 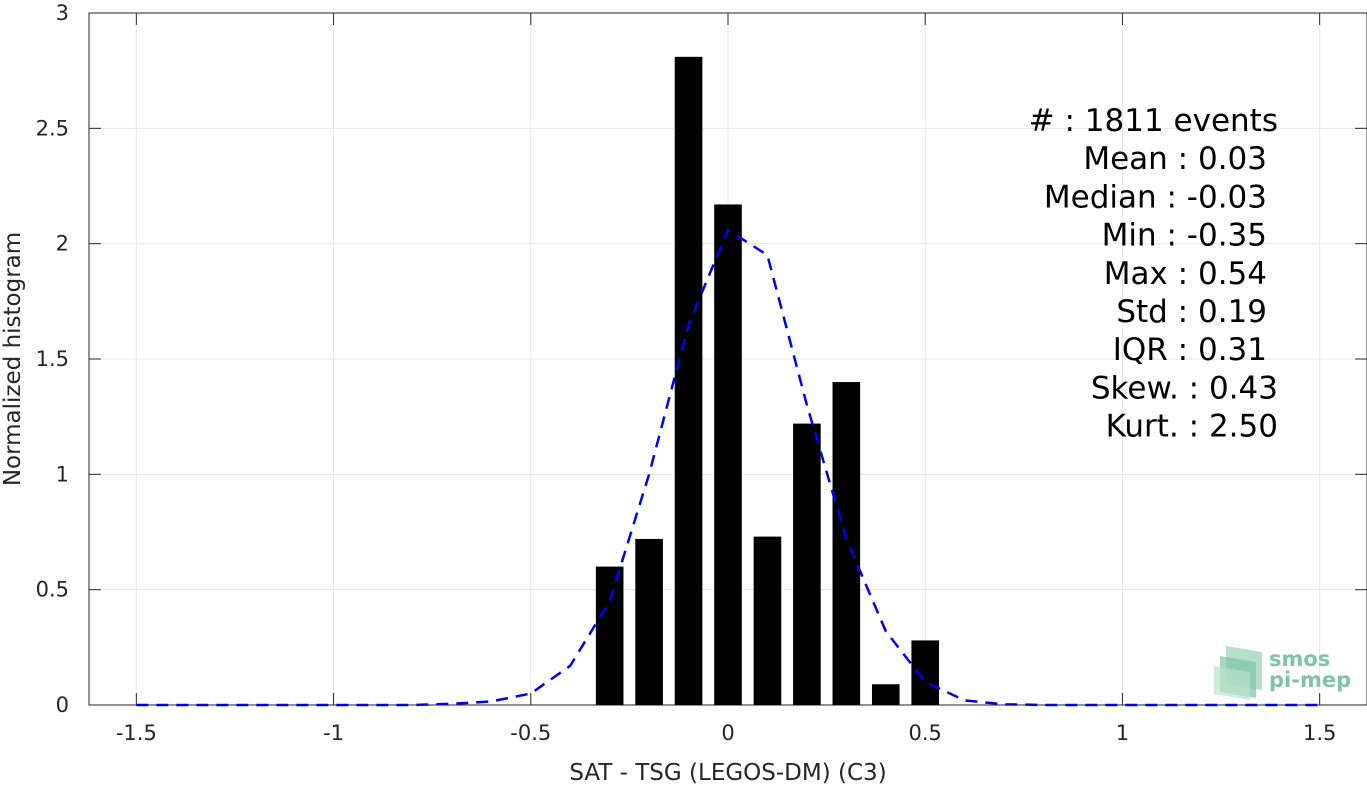 I want to click on x-tick-label: -1, so click(x=333, y=733).